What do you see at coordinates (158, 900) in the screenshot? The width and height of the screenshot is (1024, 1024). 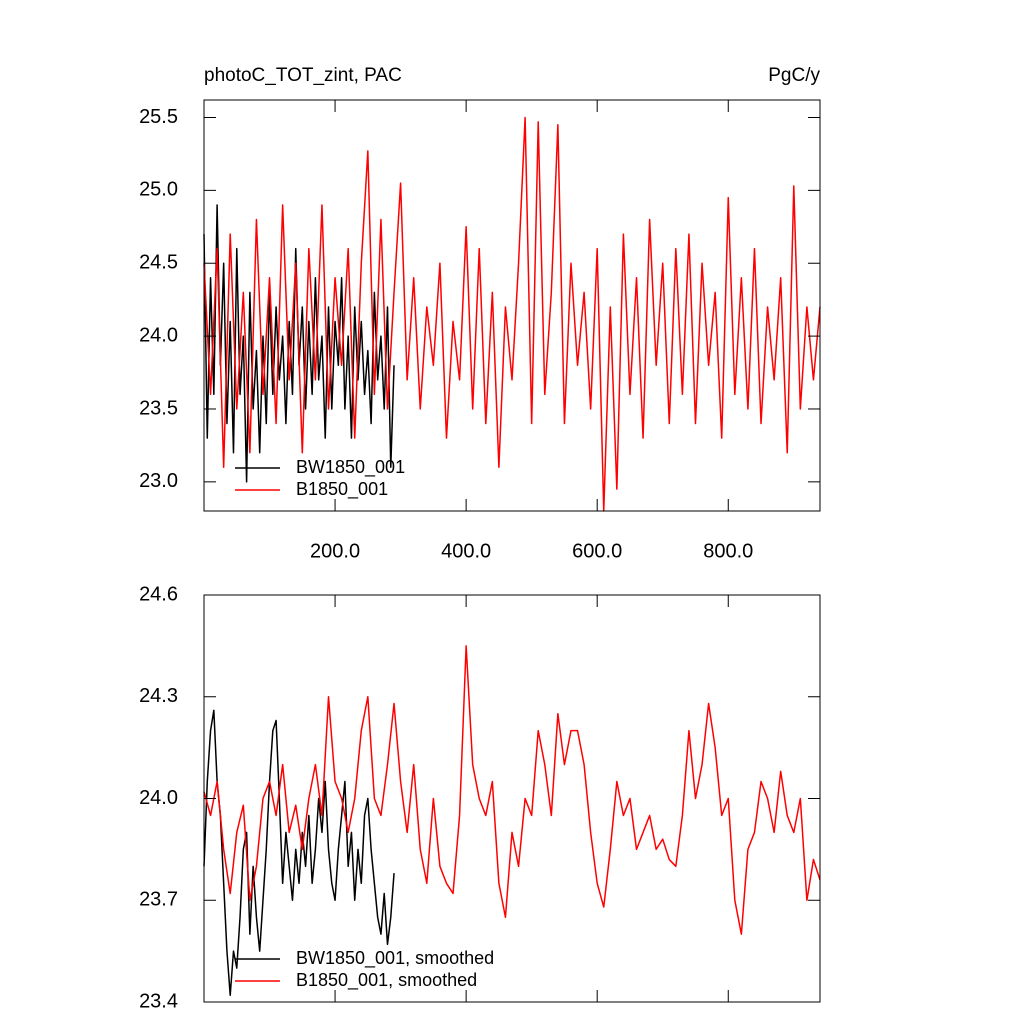 I see `y-tick-label: 23.7` at bounding box center [158, 900].